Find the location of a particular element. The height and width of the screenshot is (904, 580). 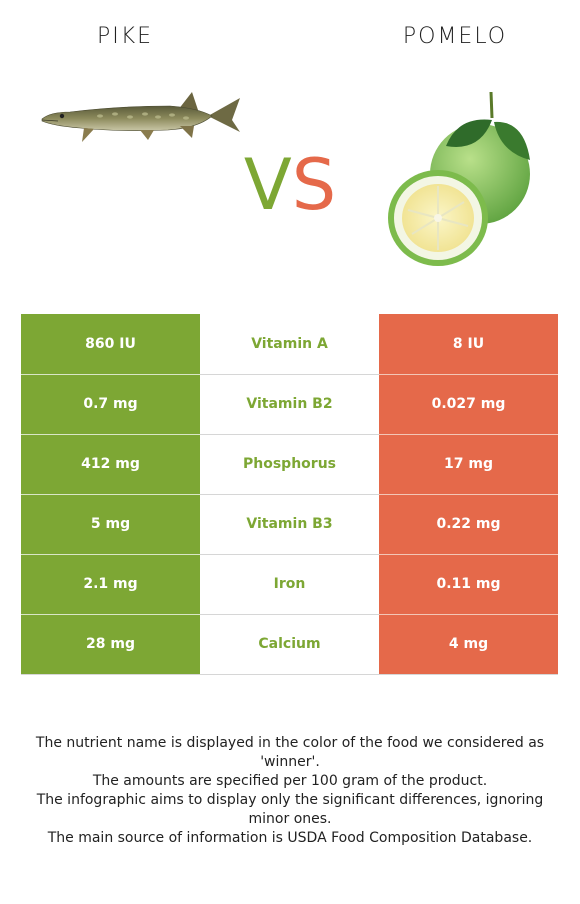

vs-s: S is located at coordinates (314, 185).